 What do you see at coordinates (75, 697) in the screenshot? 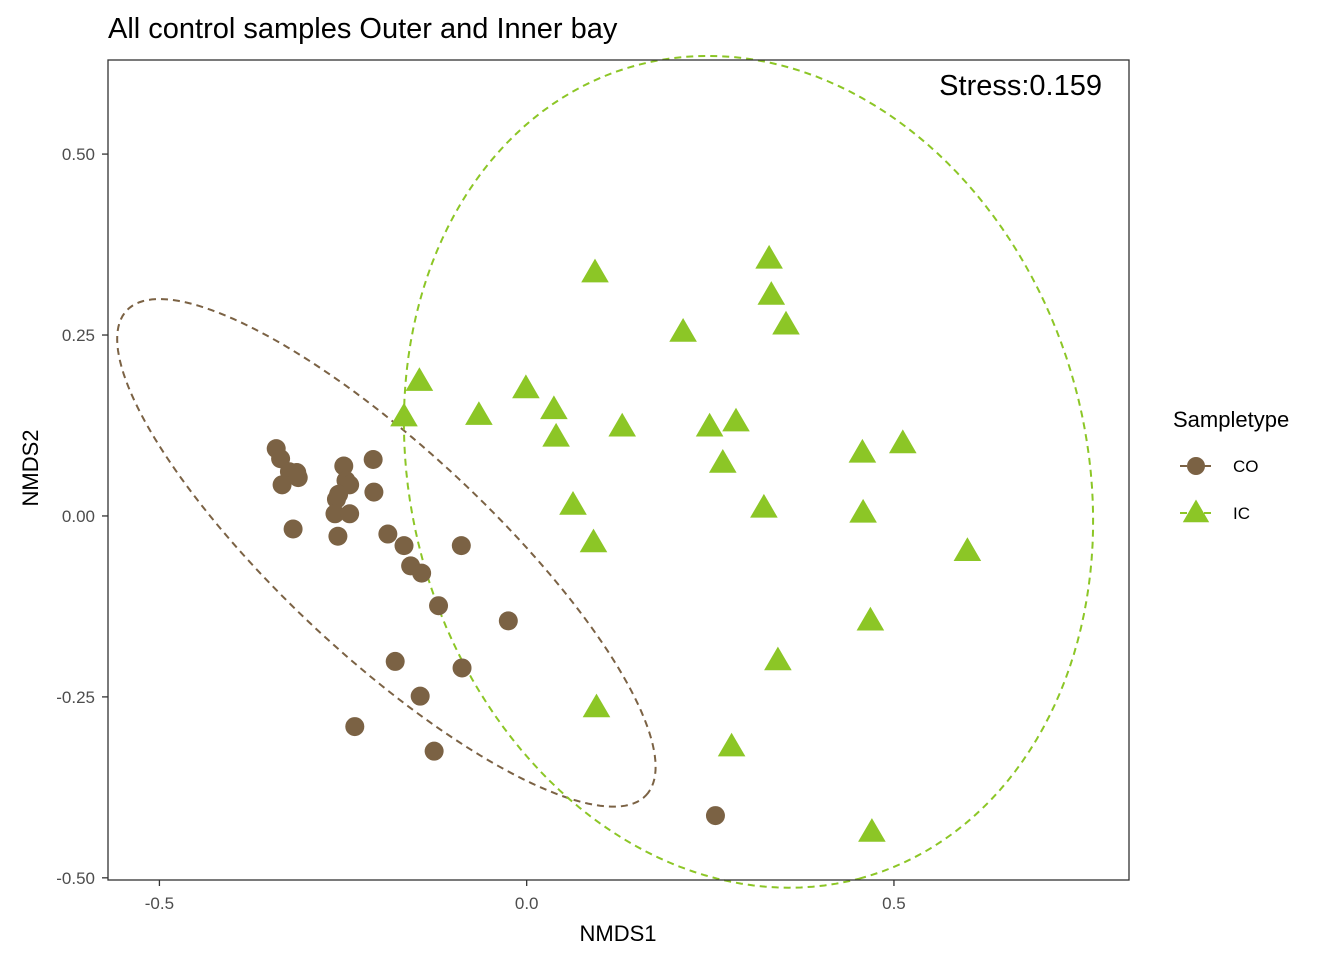
I see `y-tick-label: -0.25` at bounding box center [75, 697].